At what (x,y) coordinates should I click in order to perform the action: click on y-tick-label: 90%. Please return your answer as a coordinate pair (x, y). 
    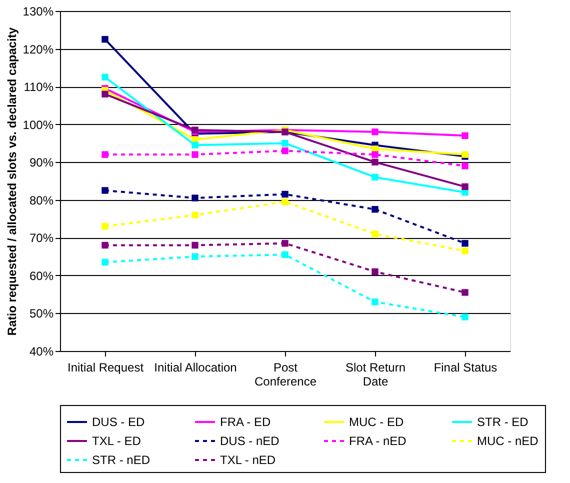
    Looking at the image, I should click on (41, 163).